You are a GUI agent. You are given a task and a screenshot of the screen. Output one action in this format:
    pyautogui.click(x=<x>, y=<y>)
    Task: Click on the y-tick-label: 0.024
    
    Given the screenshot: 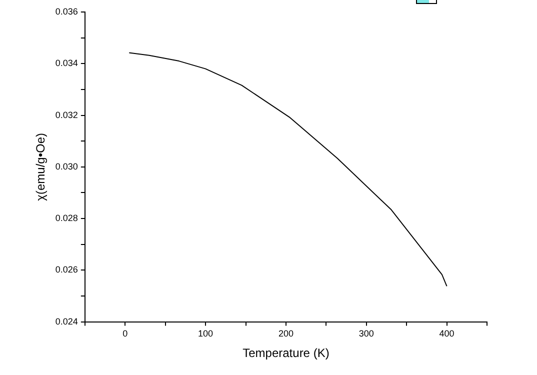 What is the action you would take?
    pyautogui.click(x=66, y=321)
    